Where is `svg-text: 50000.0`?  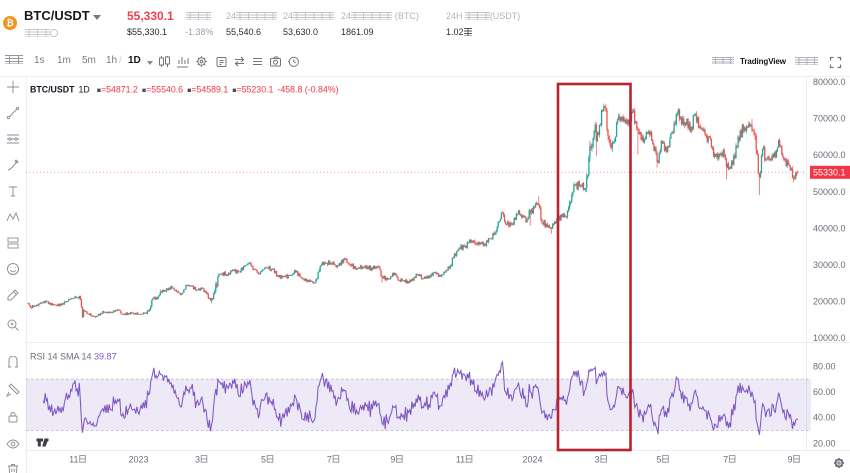 svg-text: 50000.0 is located at coordinates (829, 192).